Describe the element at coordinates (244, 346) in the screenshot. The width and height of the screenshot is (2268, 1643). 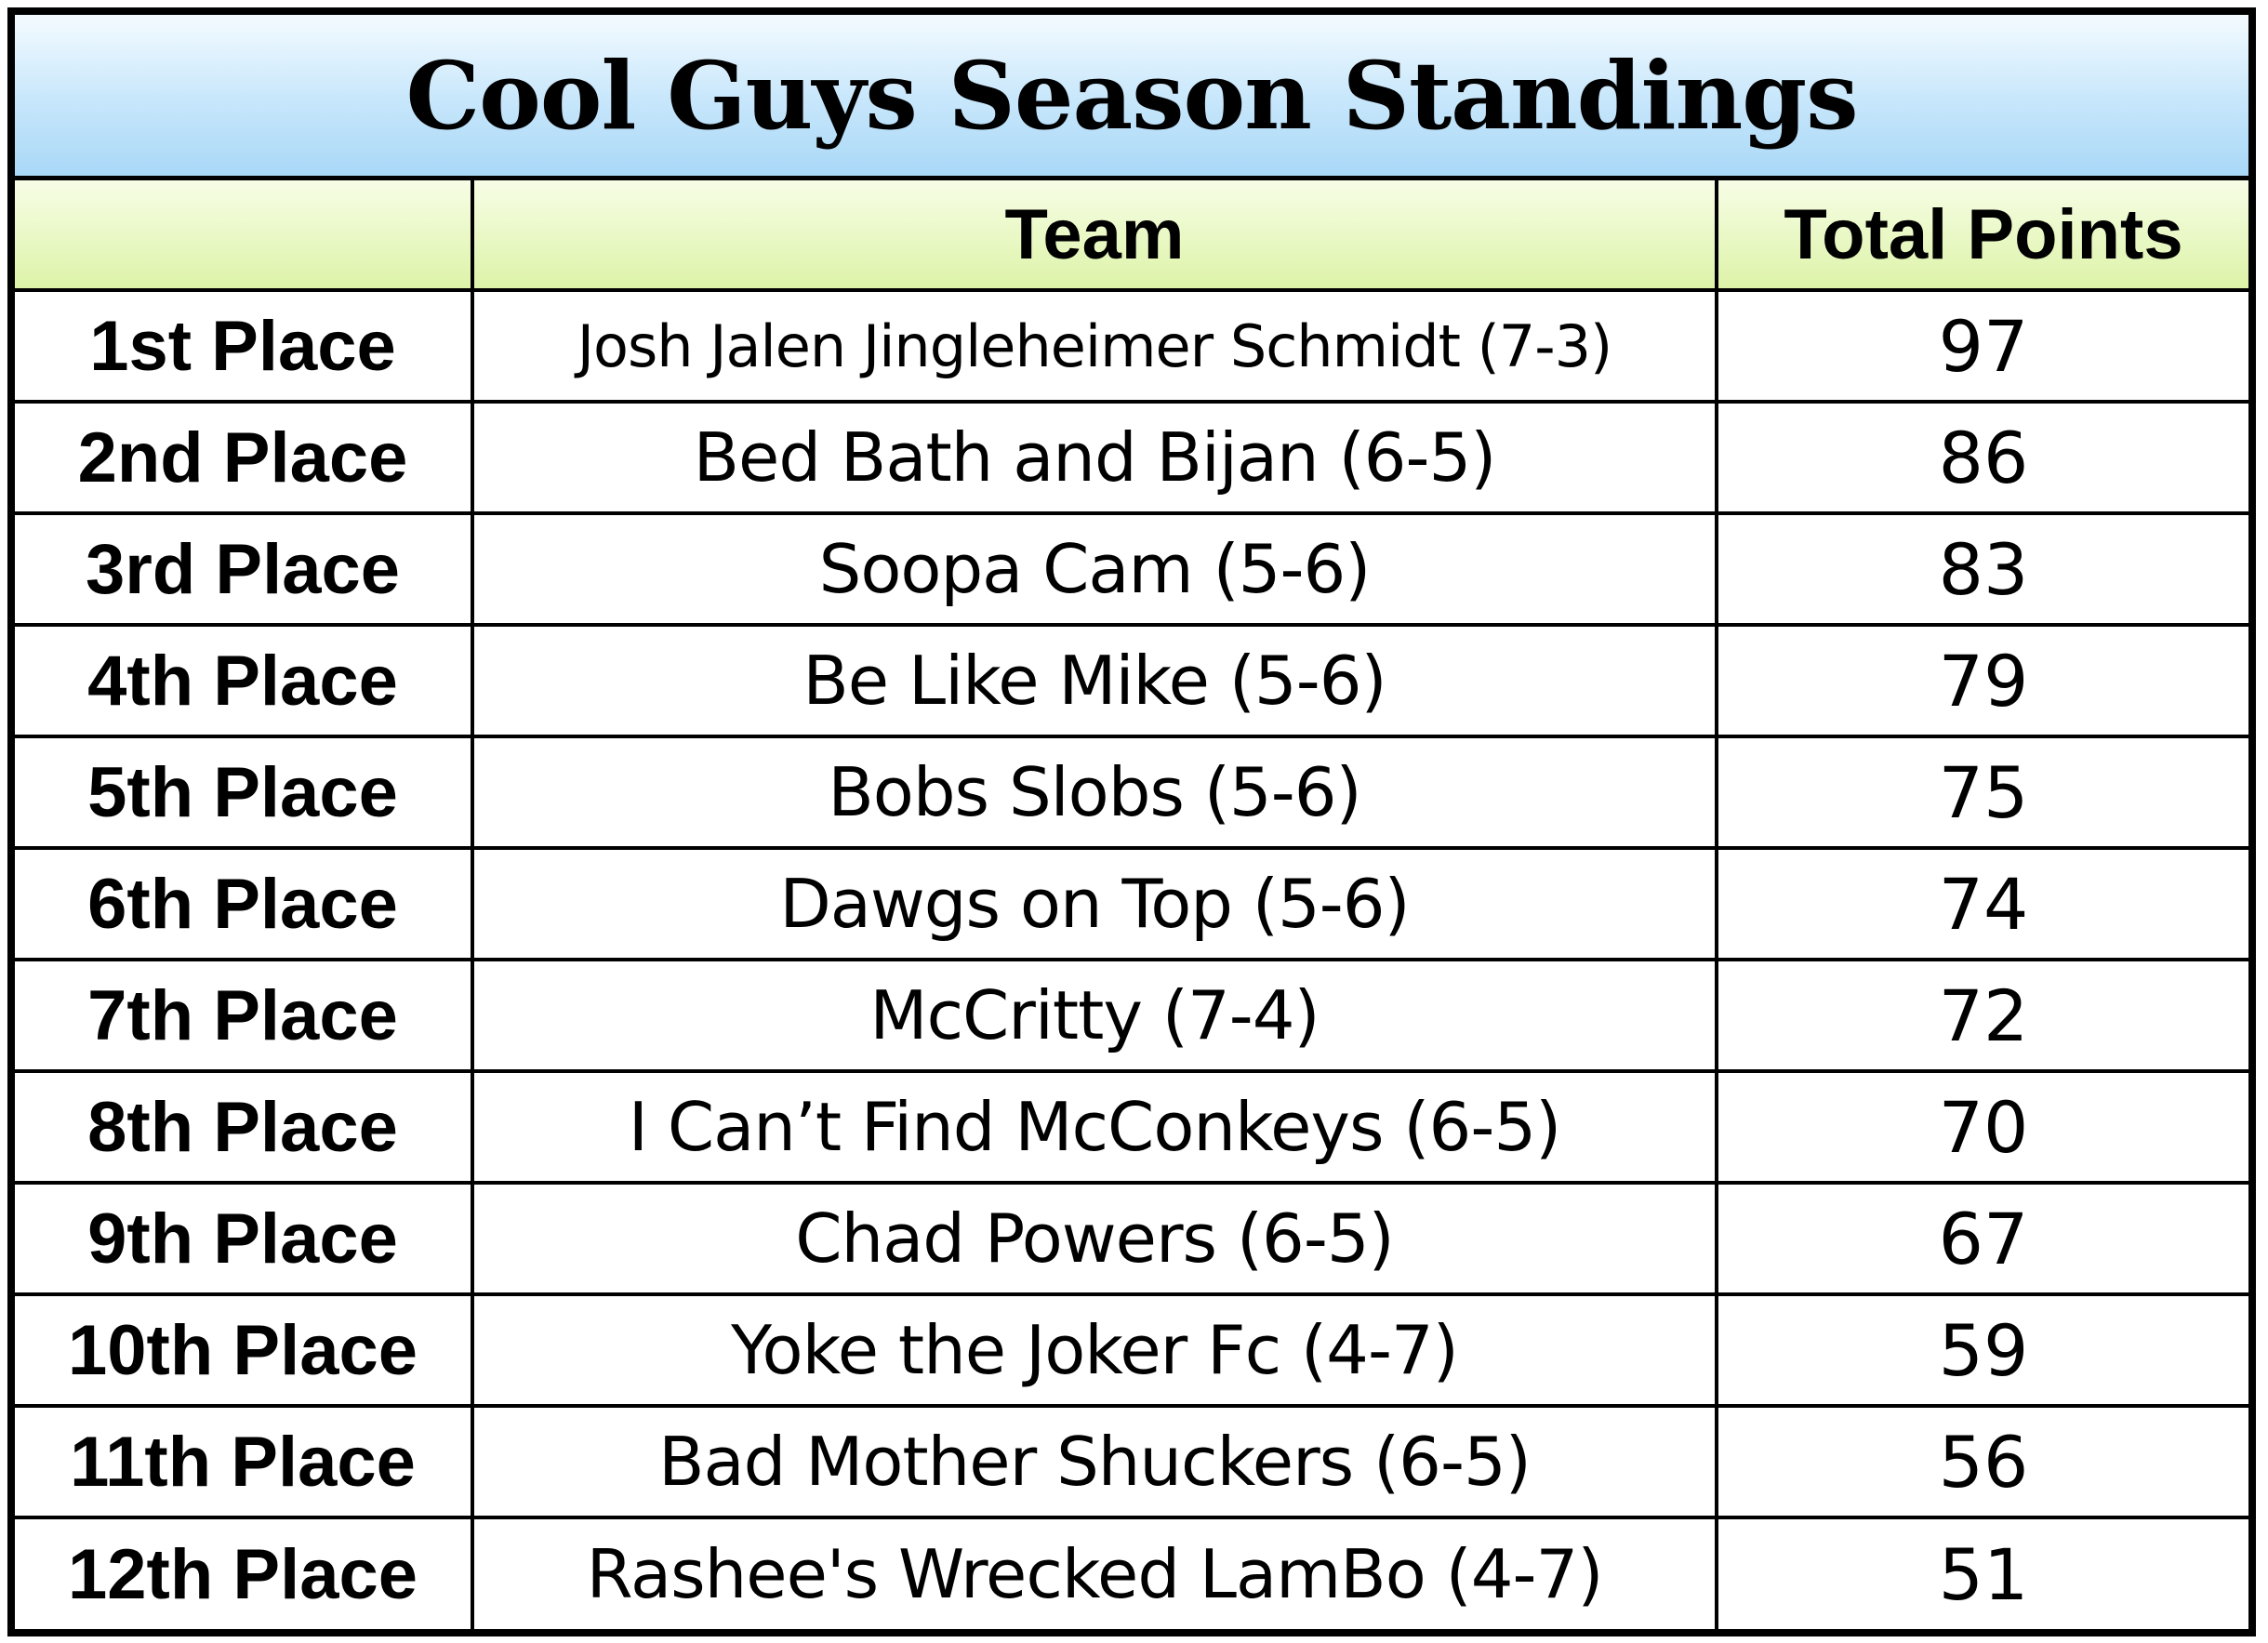
I see `place-cell: 1st Place` at that location.